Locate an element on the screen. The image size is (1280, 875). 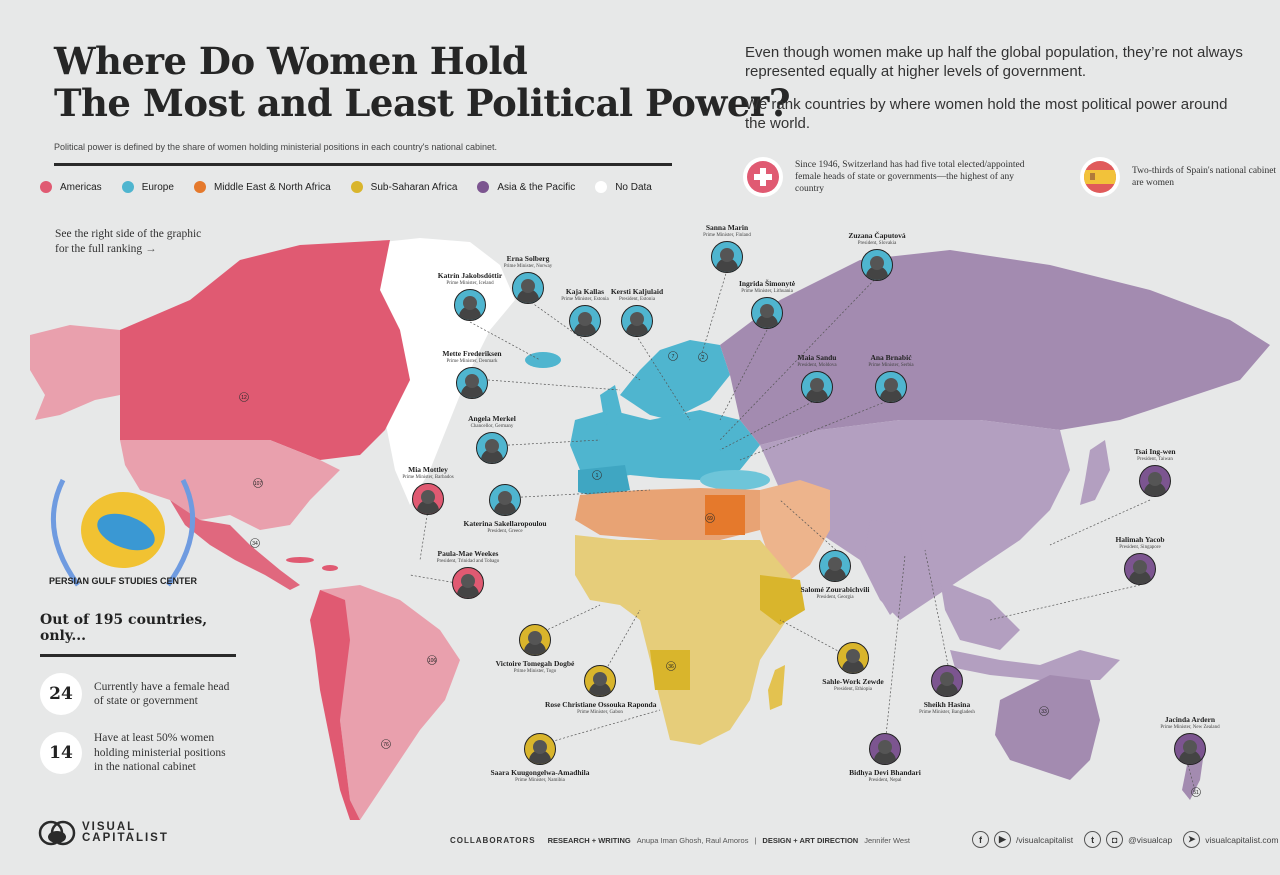
legend-label: No Data is located at coordinates (633, 187).